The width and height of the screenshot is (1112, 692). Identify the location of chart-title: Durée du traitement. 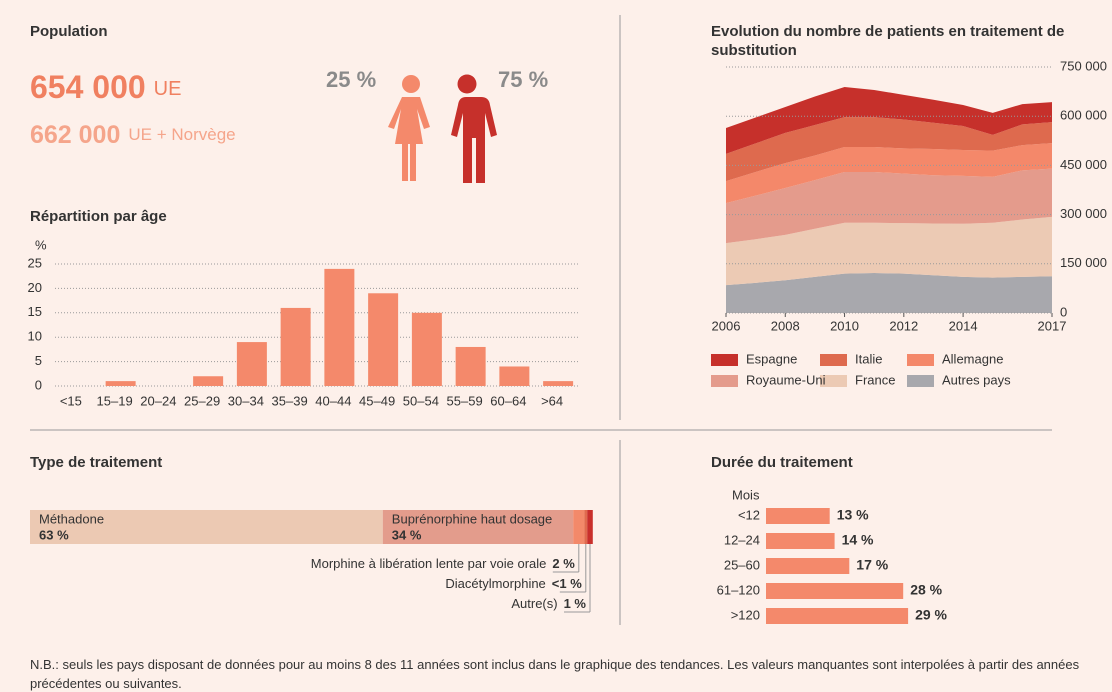
(782, 462).